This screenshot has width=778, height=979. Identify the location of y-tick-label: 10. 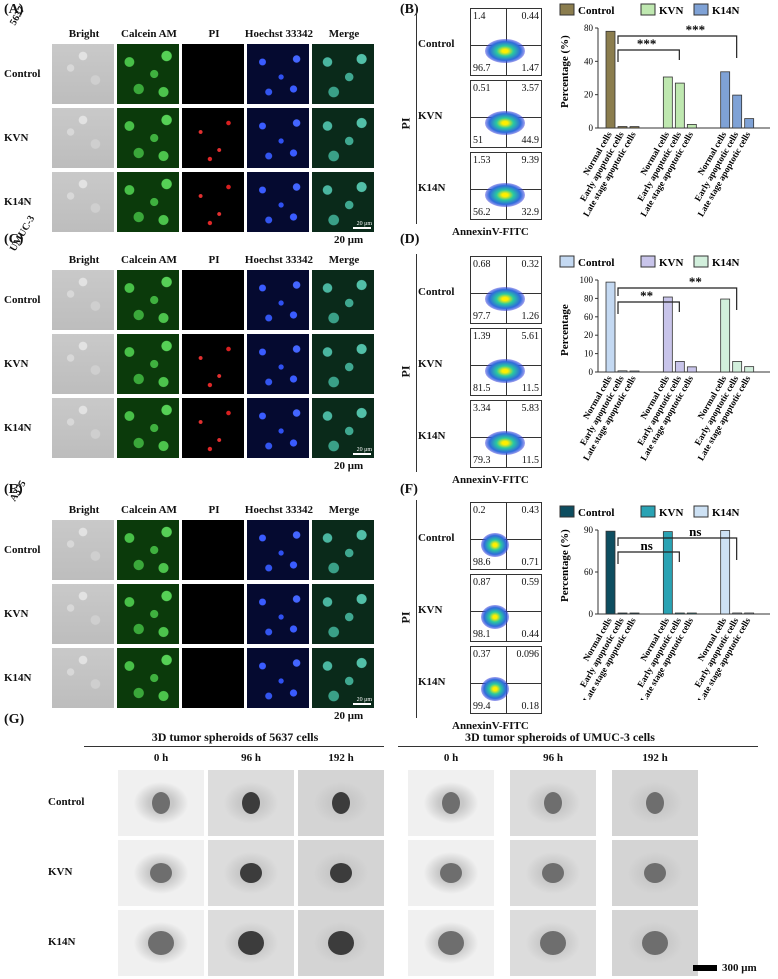
(589, 354).